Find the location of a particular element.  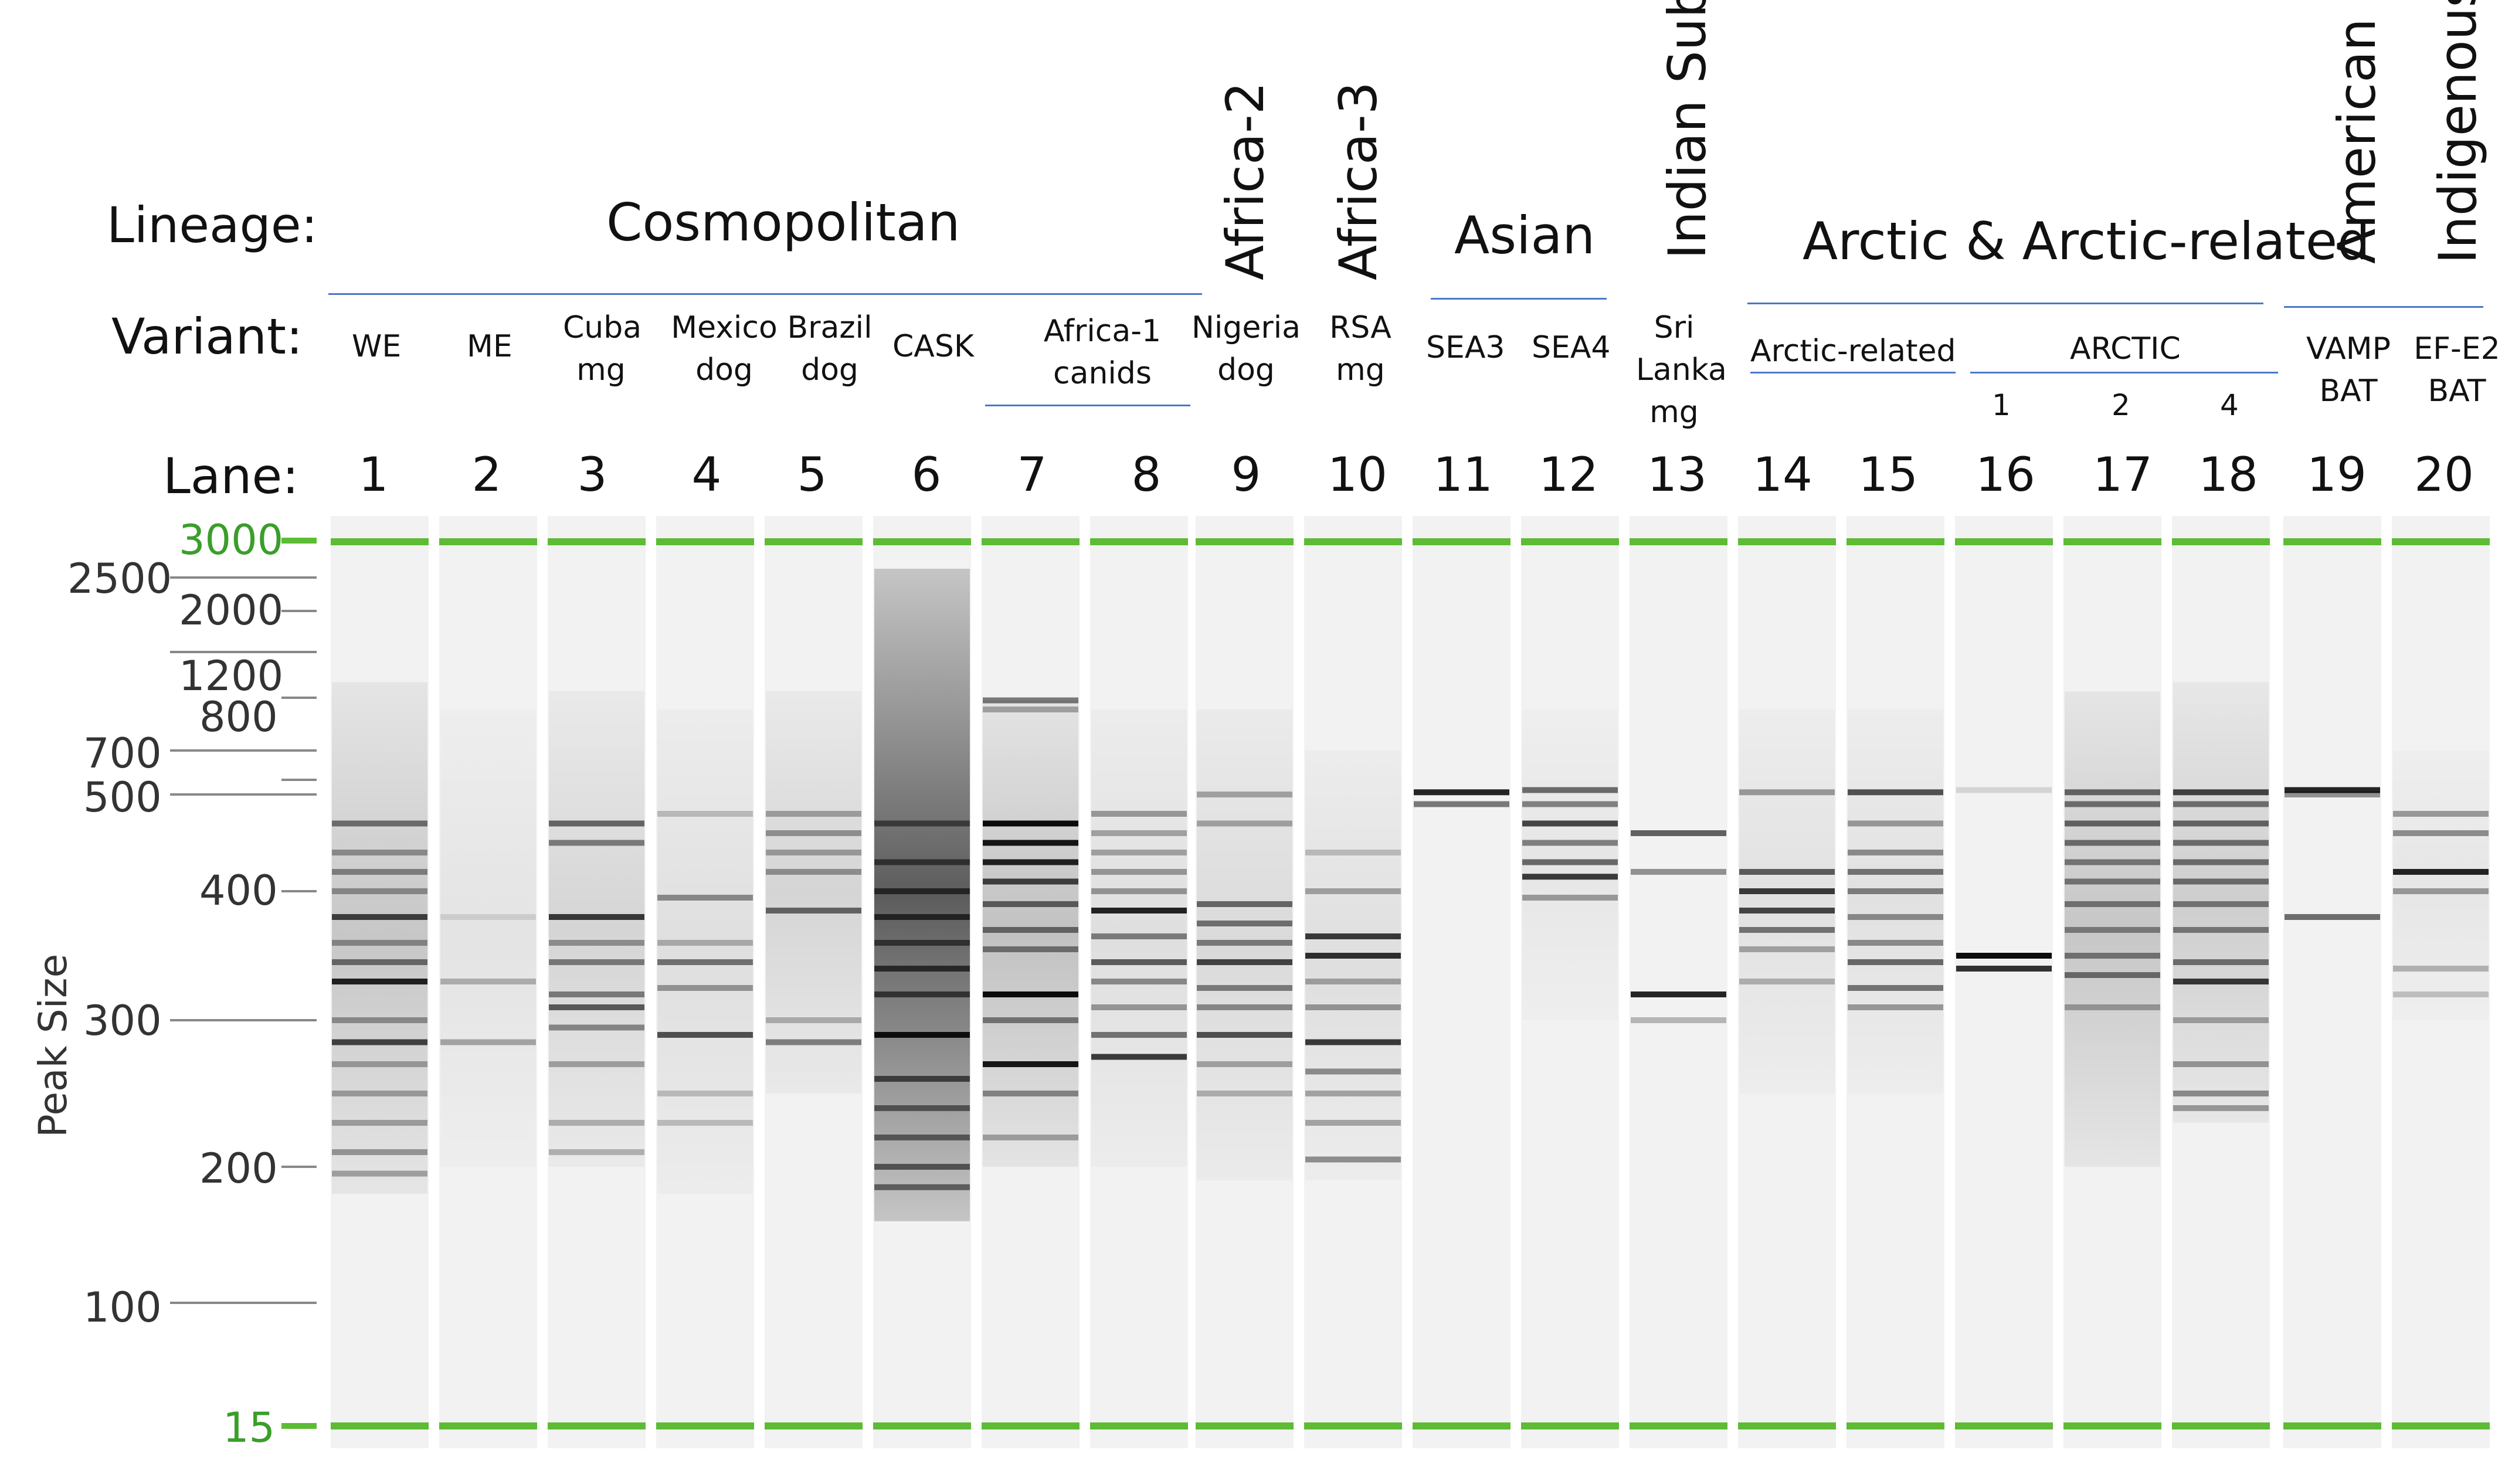

variant-rsa-line1: RSA is located at coordinates (1360, 328).